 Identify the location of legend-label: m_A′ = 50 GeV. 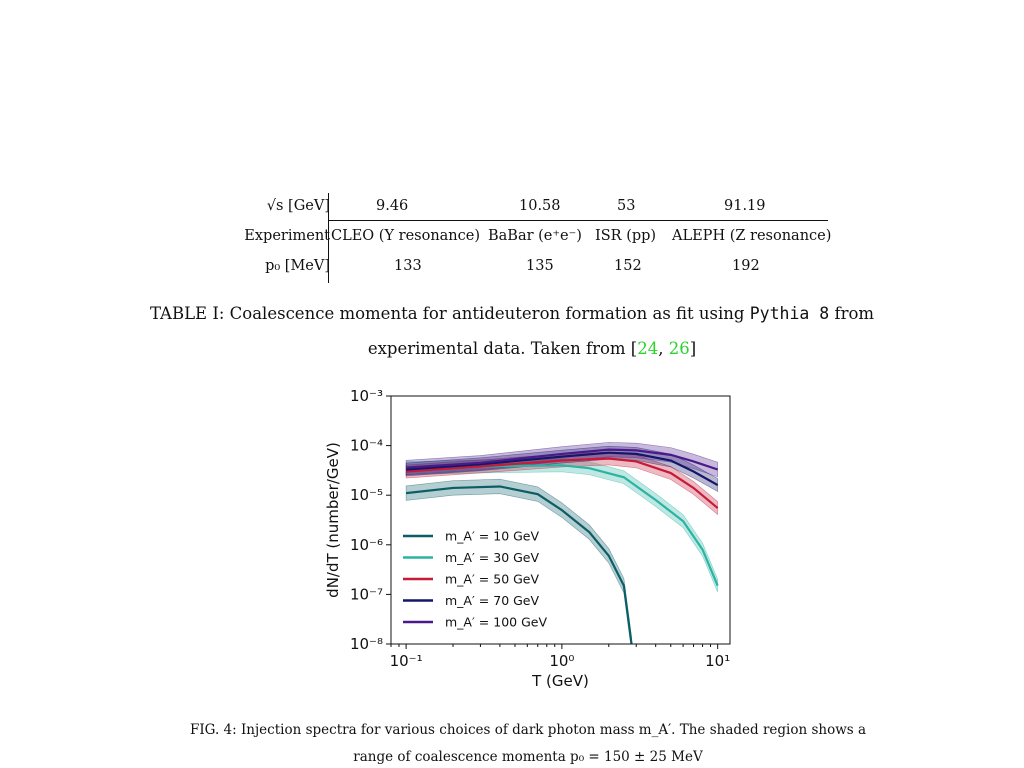
(492, 579).